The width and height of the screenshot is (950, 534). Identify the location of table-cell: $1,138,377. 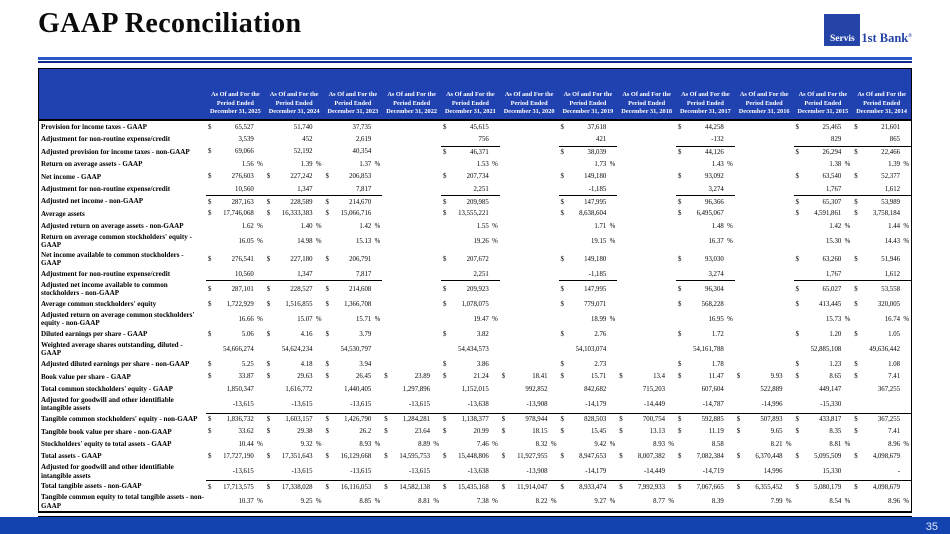
(470, 419).